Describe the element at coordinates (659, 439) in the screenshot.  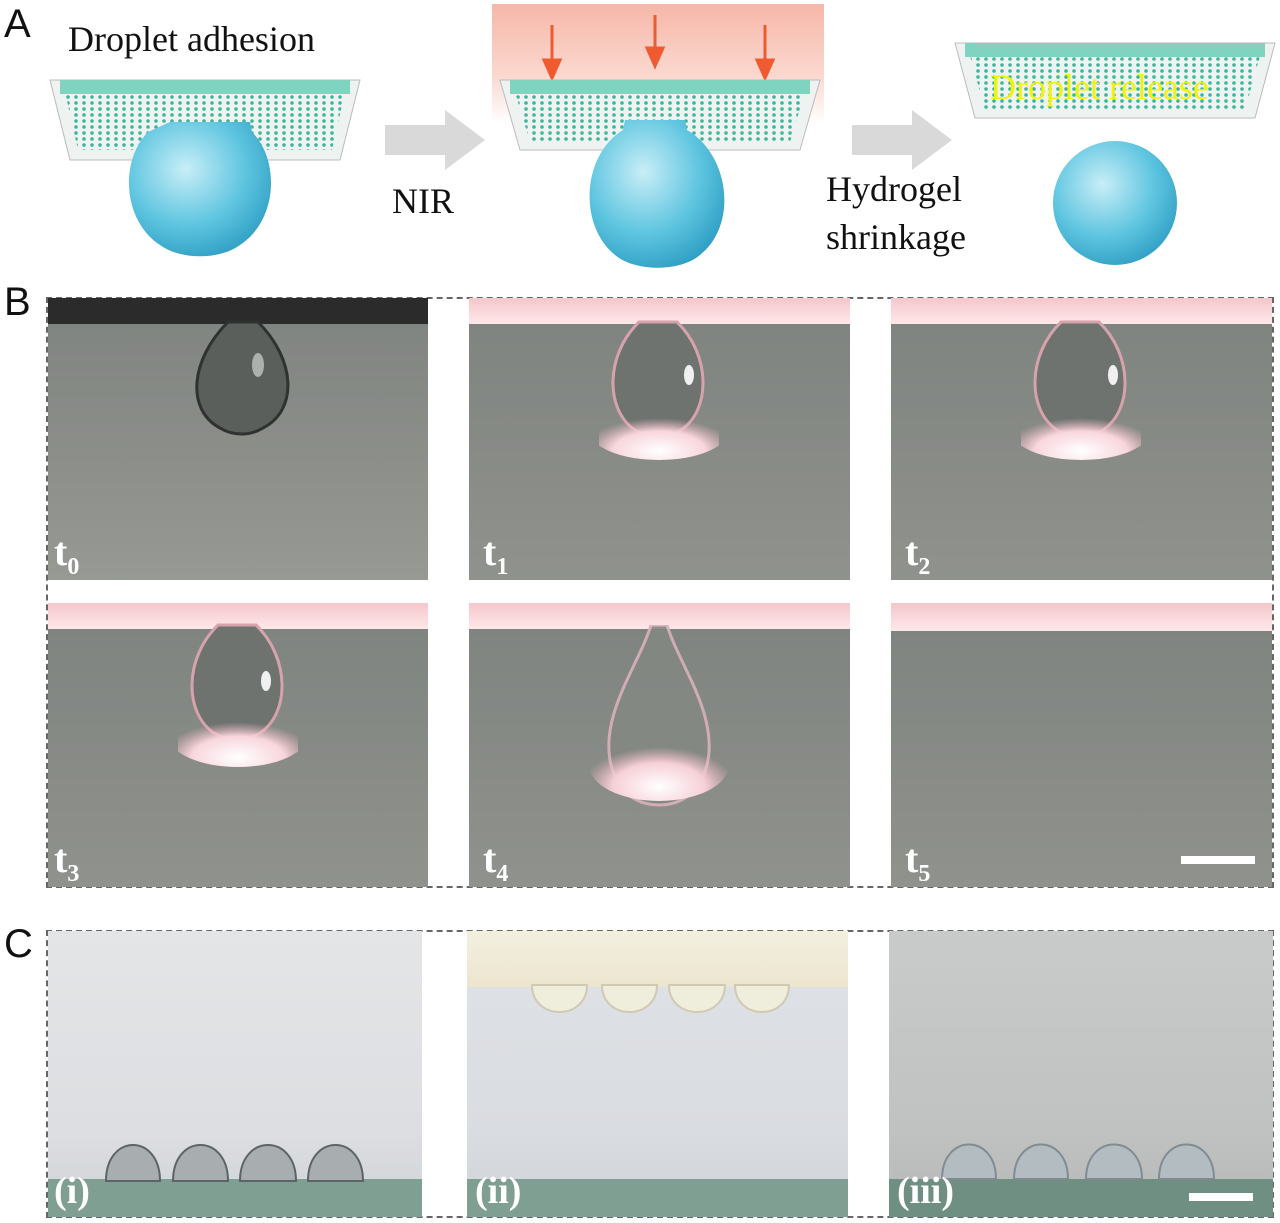
I see `frame-t1: t1` at that location.